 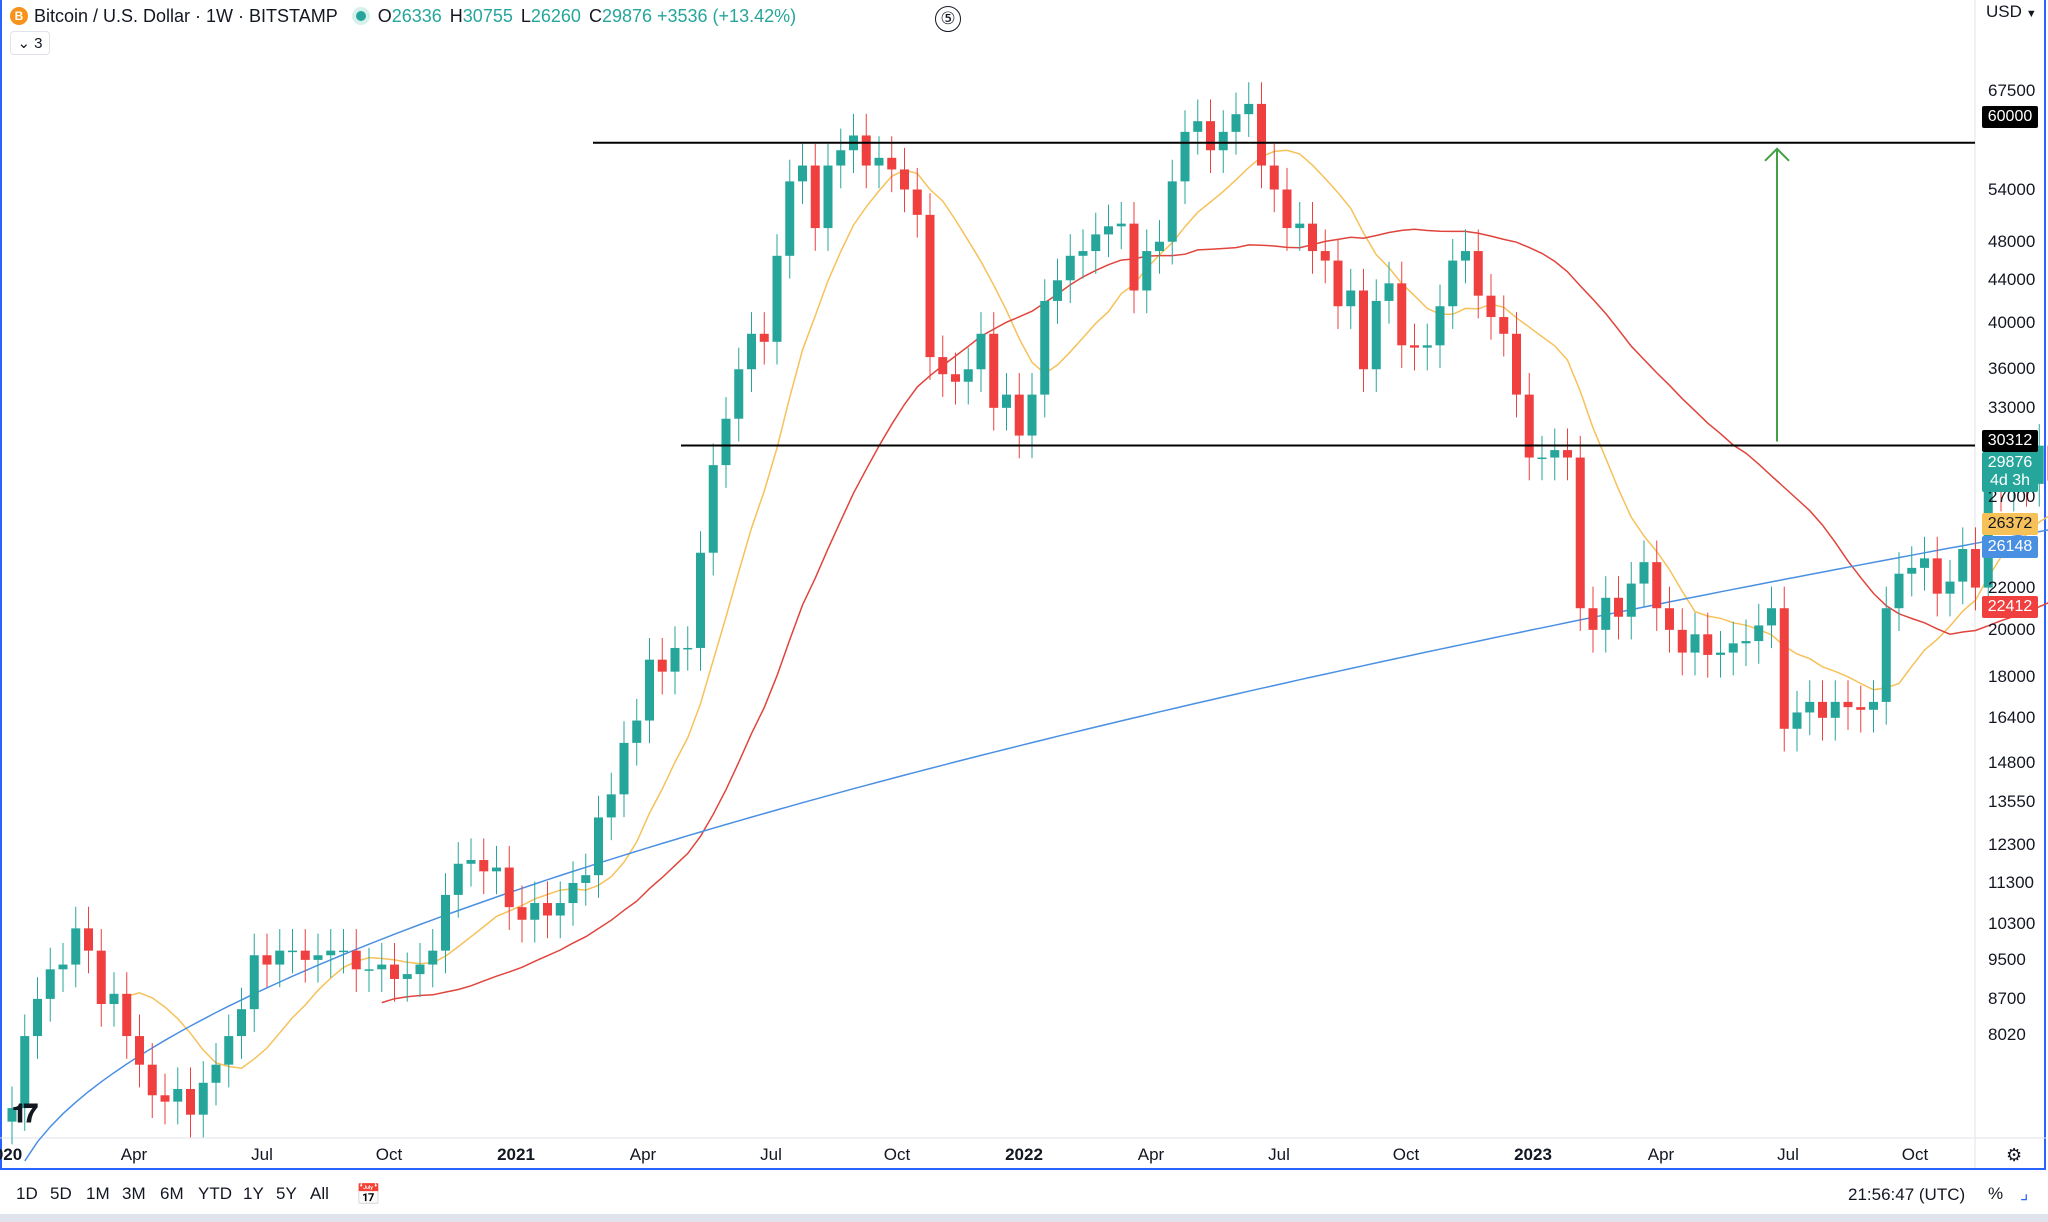 I want to click on indicators-count: 3, so click(x=38, y=43).